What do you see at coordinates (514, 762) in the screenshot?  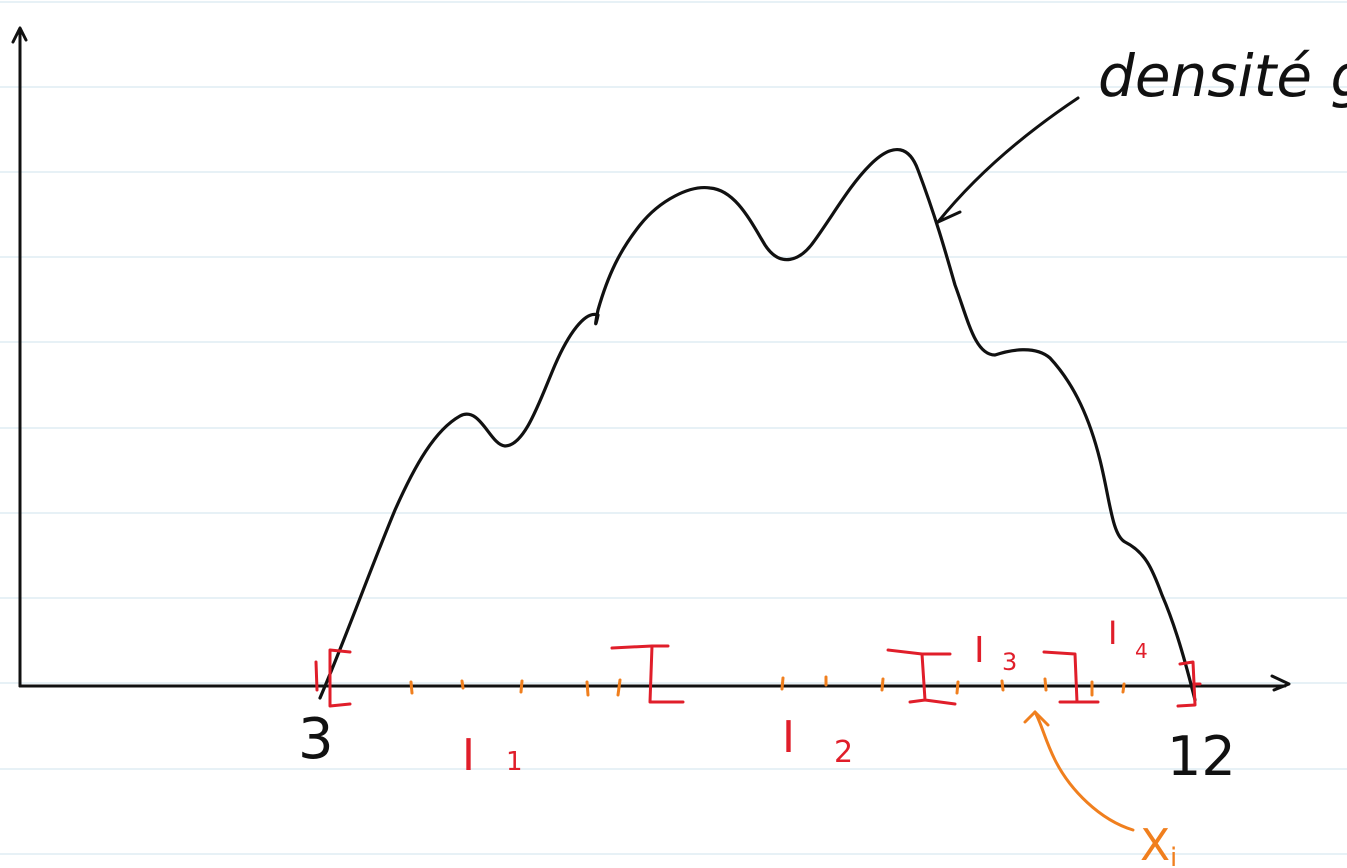 I see `interval-label-index: 1` at bounding box center [514, 762].